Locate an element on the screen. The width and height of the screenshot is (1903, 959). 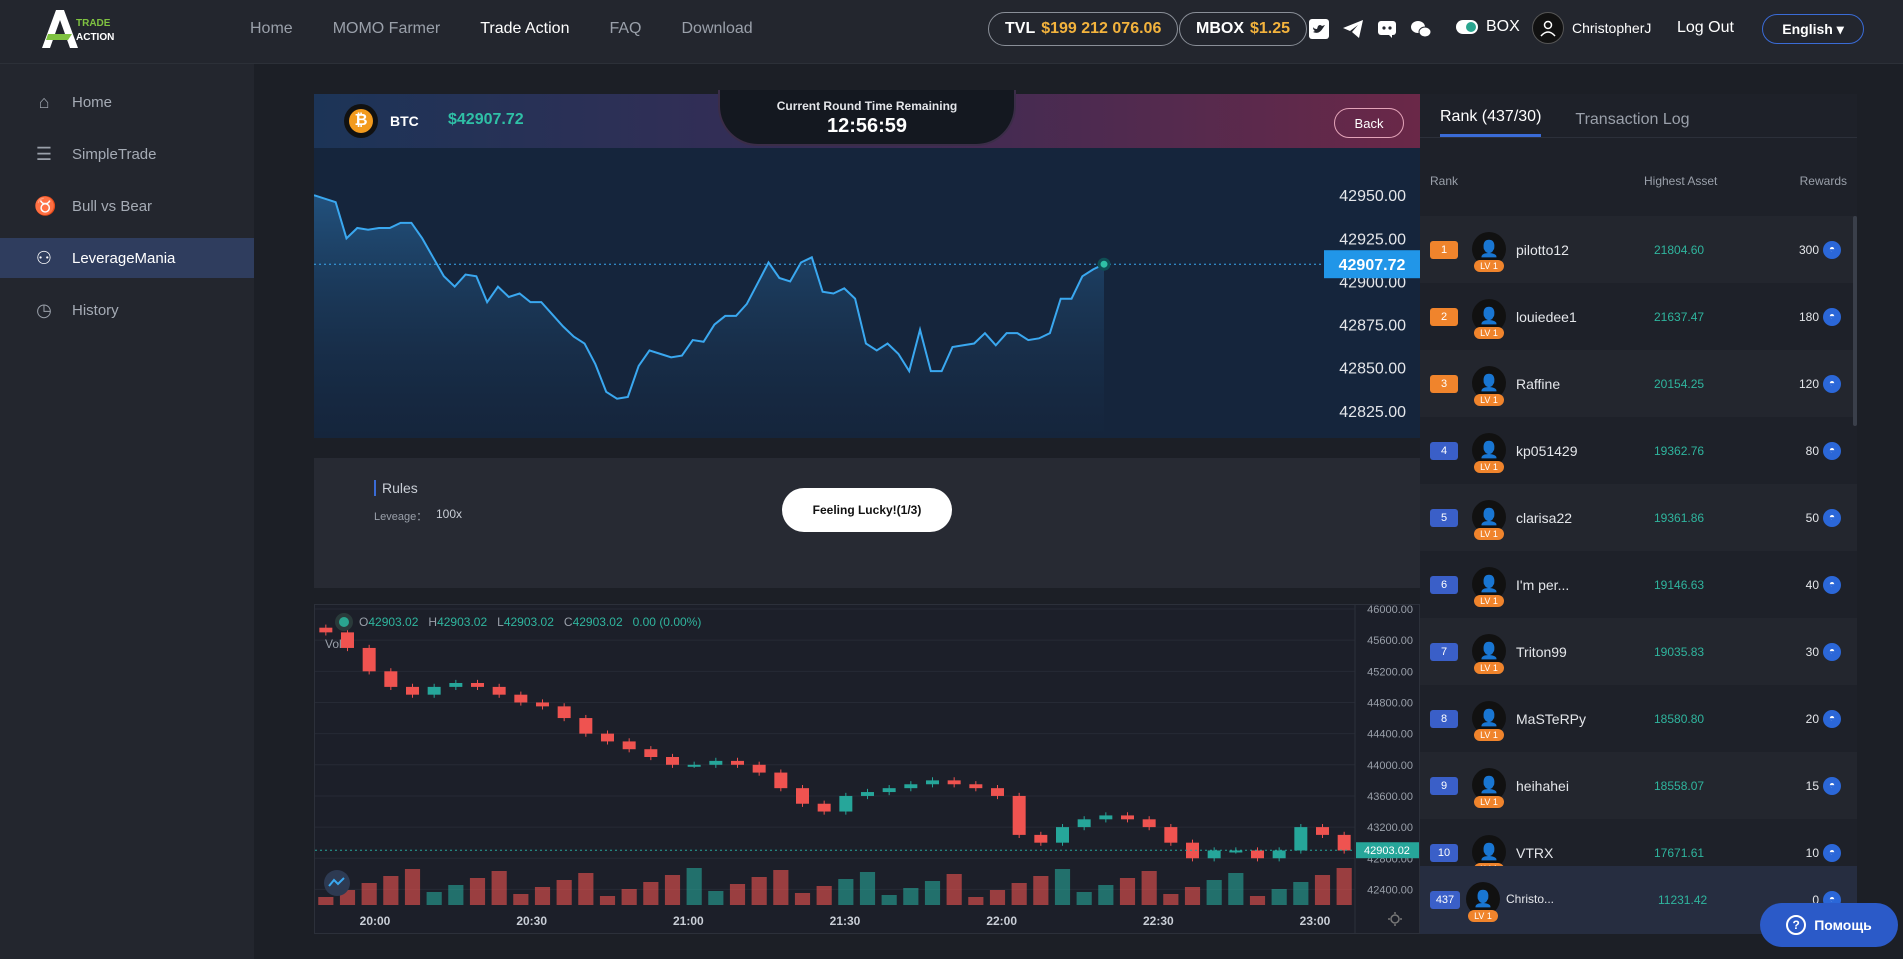
ohlc-change: 0.00 (0.00%) is located at coordinates (667, 622).